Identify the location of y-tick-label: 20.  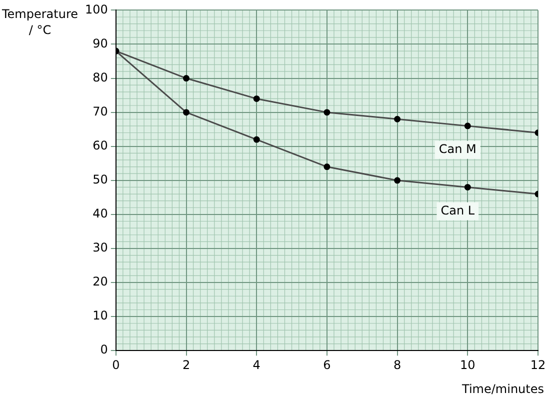
(100, 281).